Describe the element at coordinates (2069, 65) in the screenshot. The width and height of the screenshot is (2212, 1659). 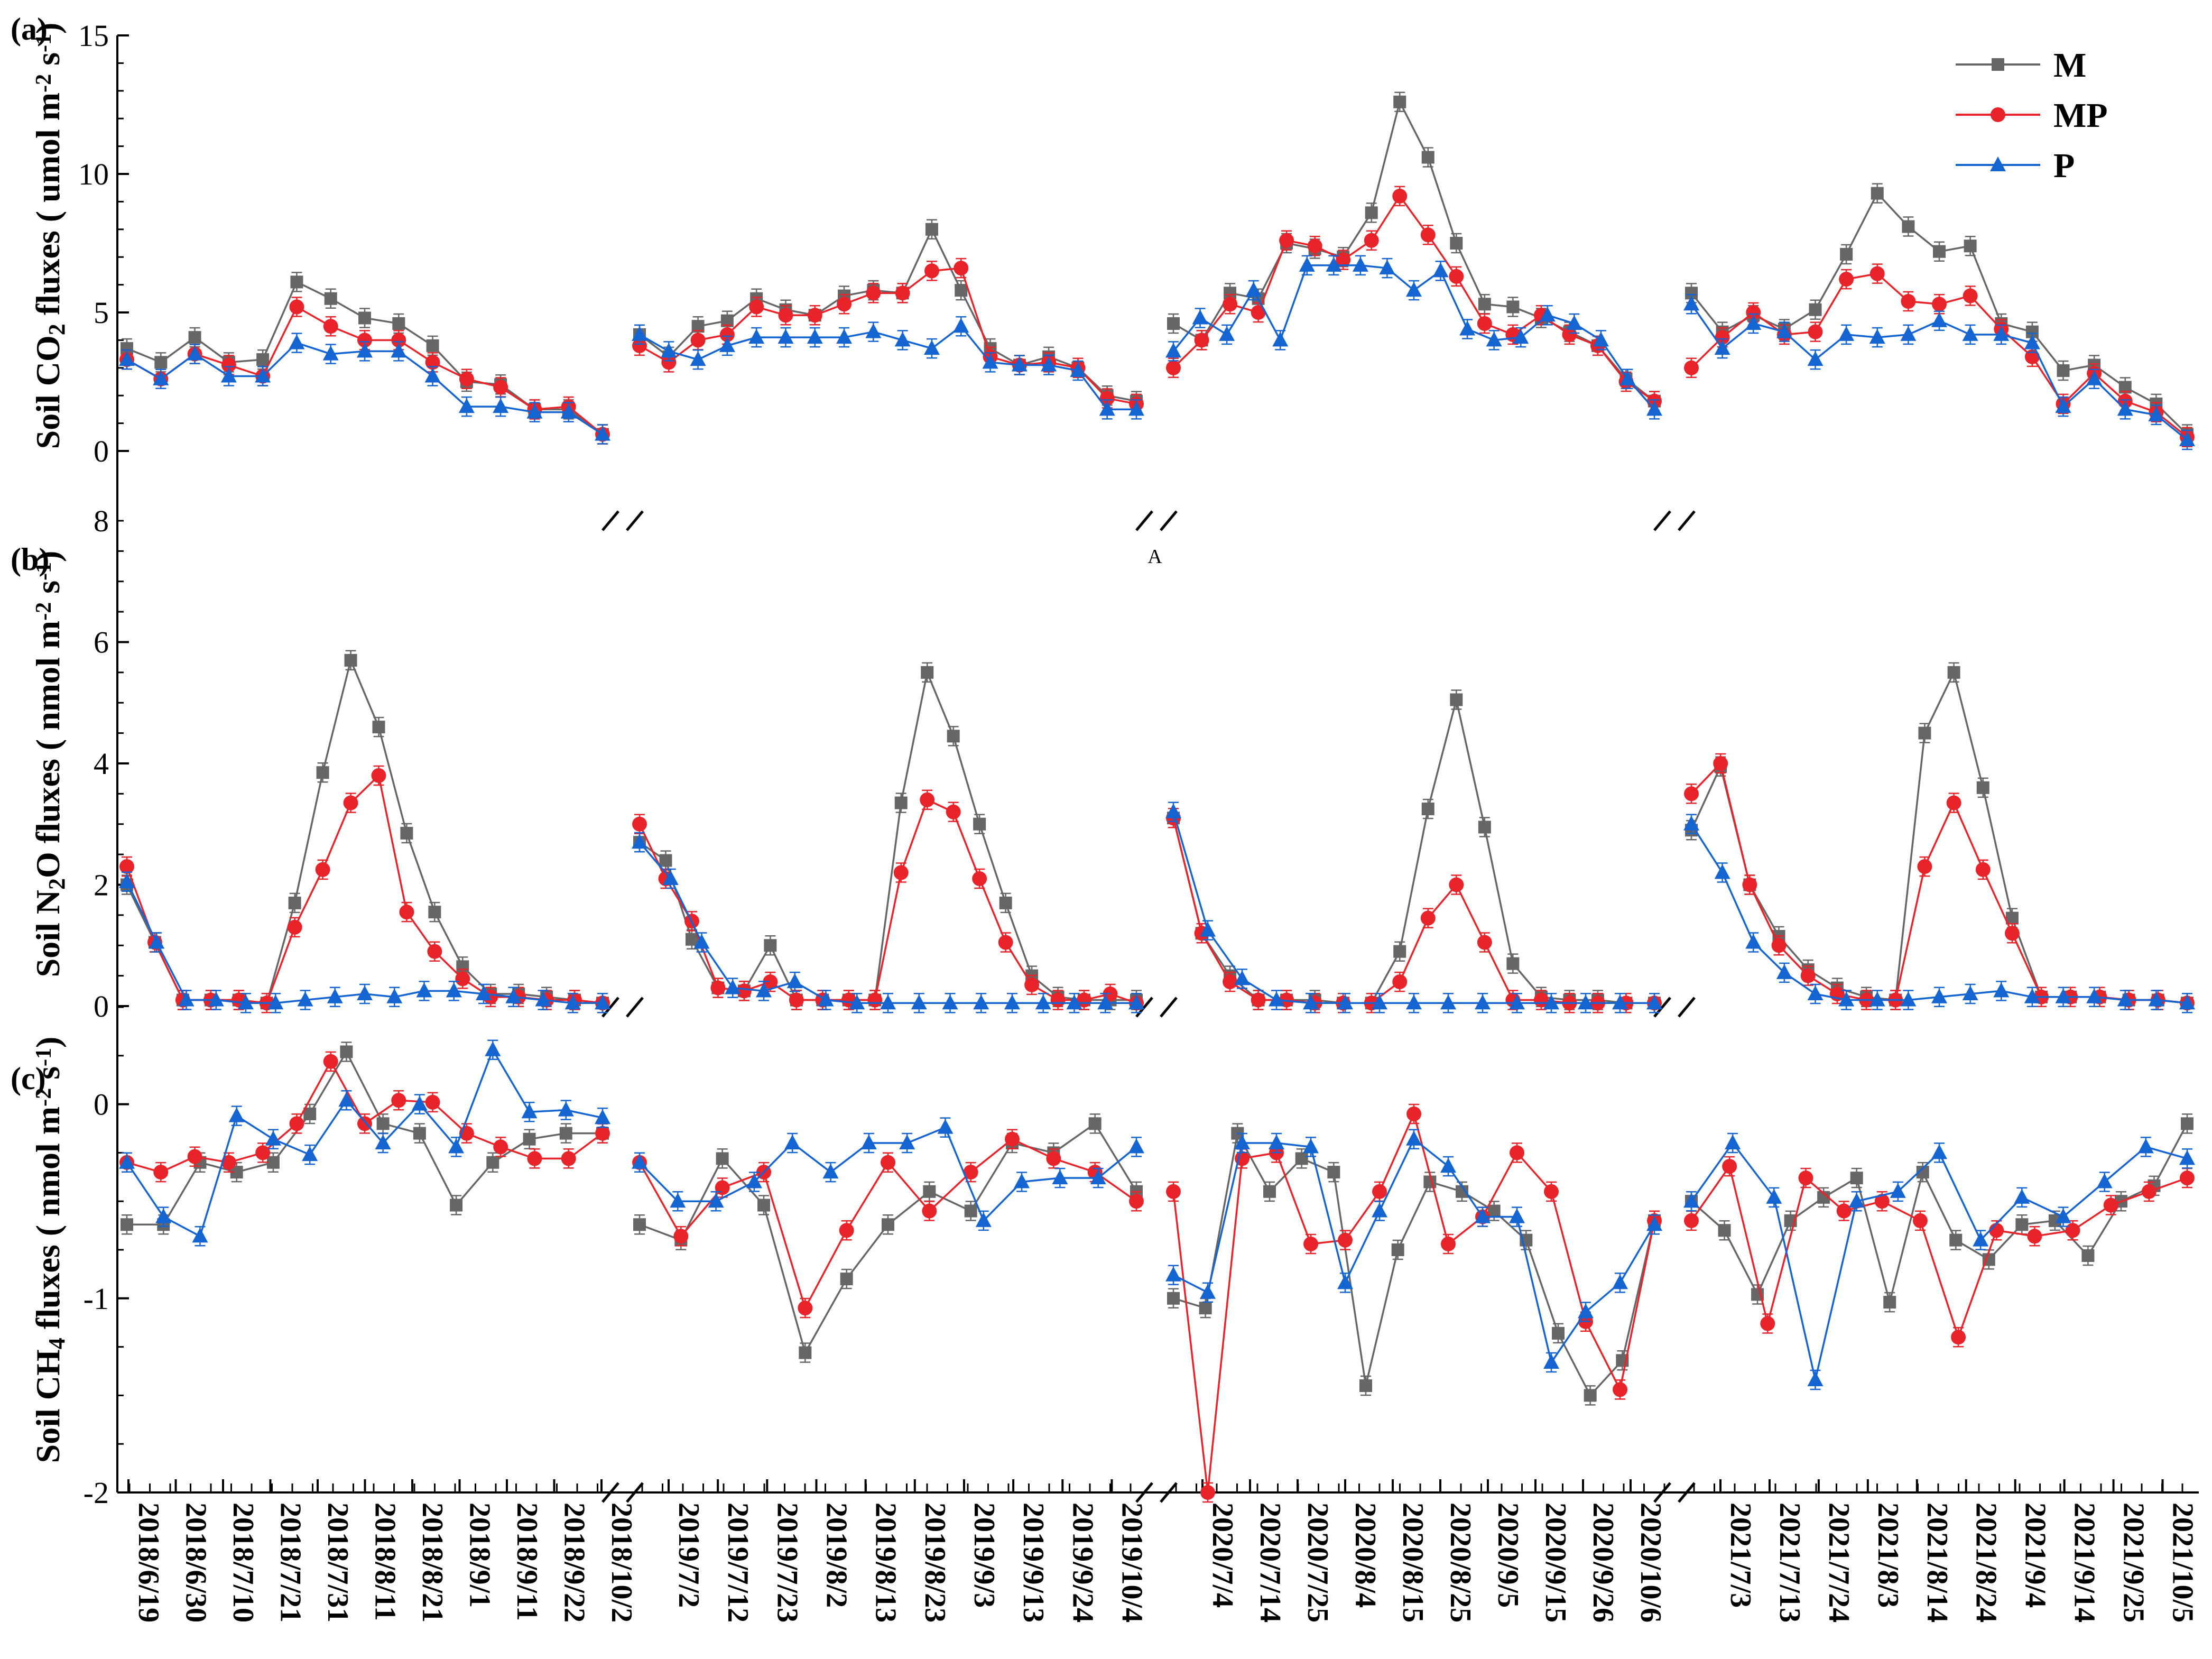
I see `legend-label: M` at that location.